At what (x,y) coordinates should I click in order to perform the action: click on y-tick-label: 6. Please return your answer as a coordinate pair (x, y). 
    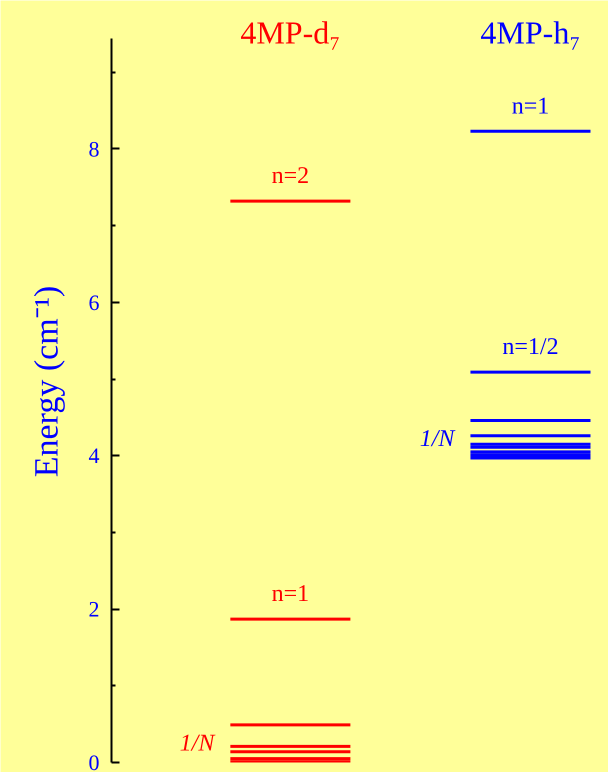
    Looking at the image, I should click on (94, 302).